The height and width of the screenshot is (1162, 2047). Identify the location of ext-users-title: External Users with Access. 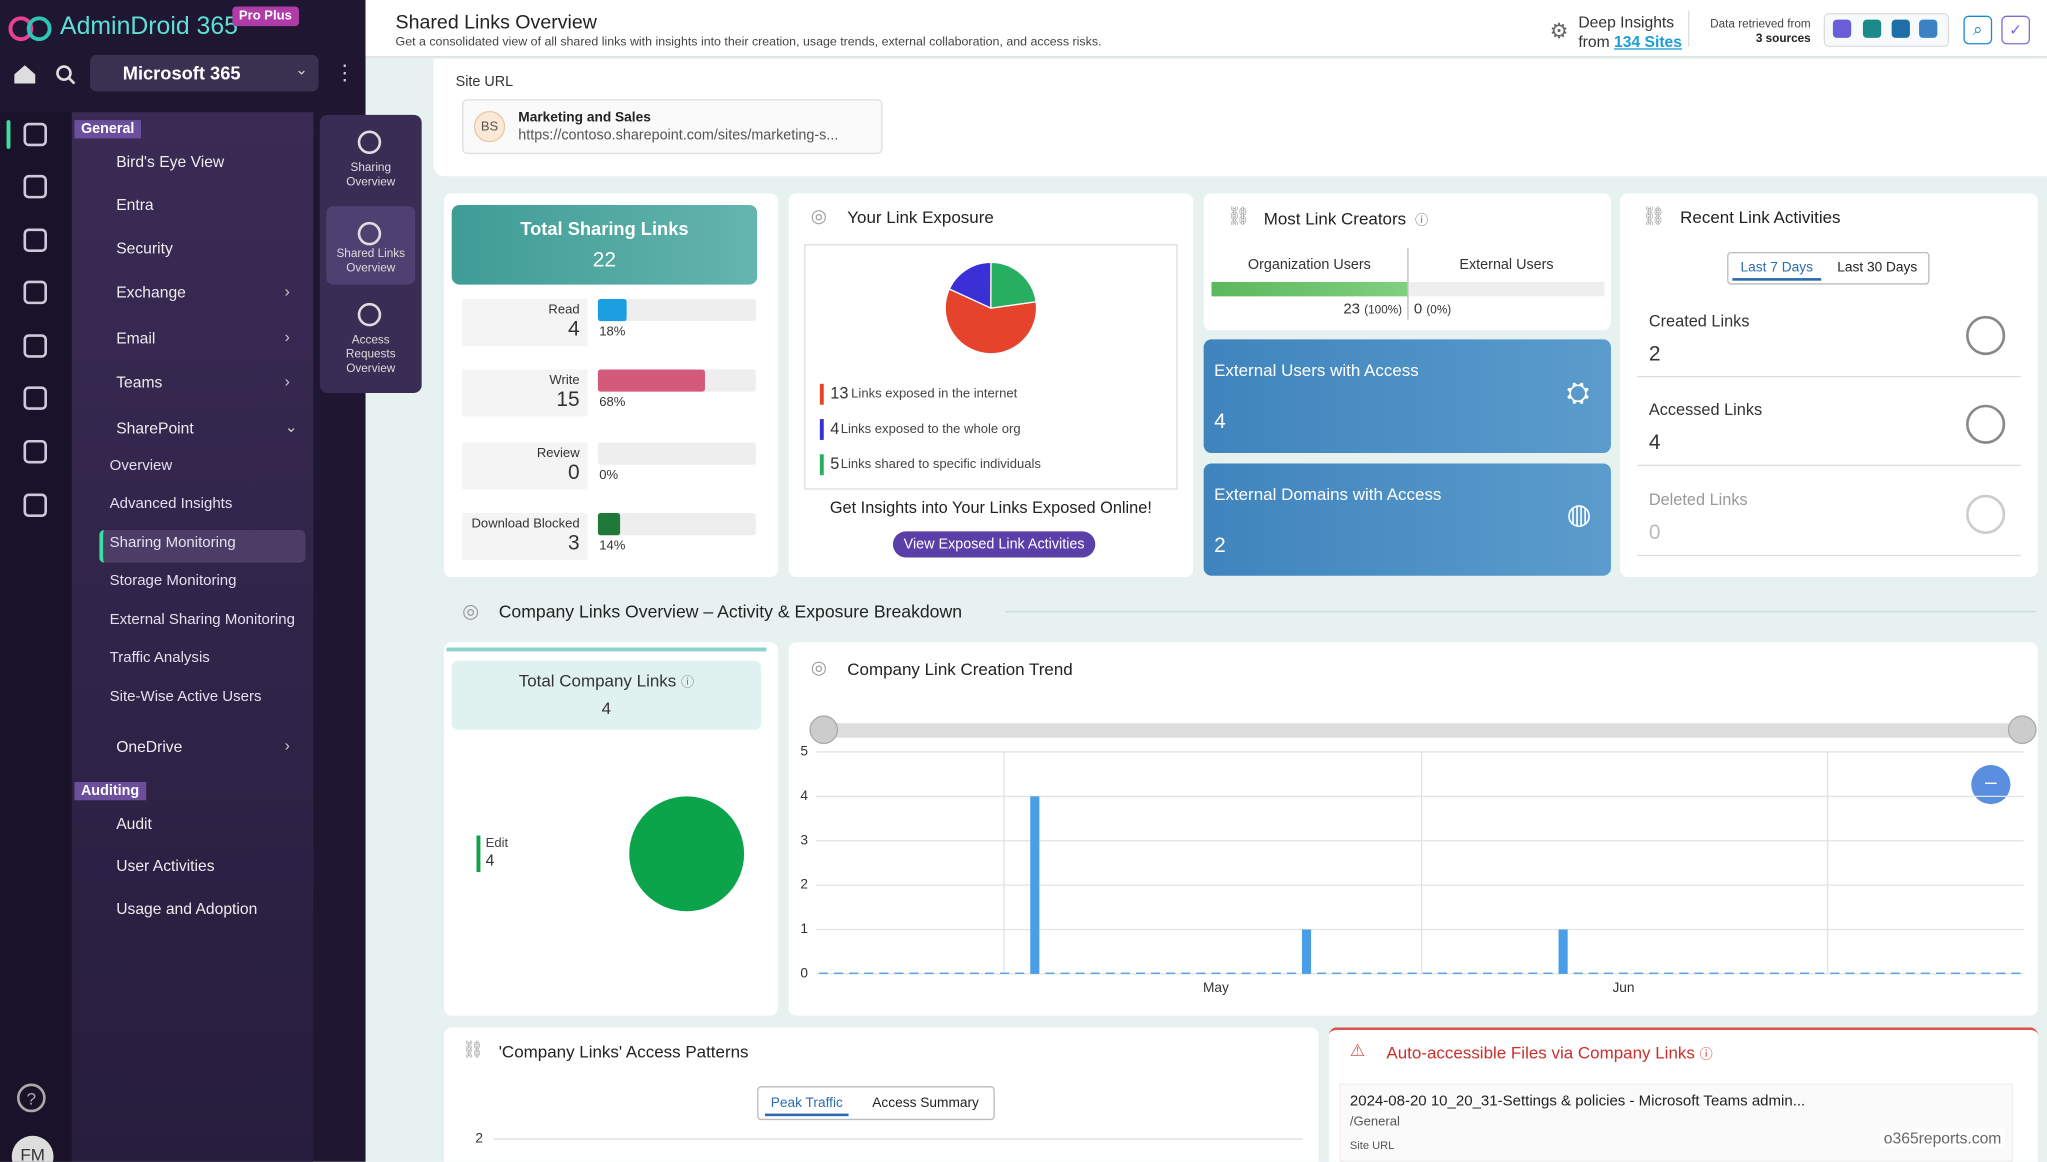
(1316, 370).